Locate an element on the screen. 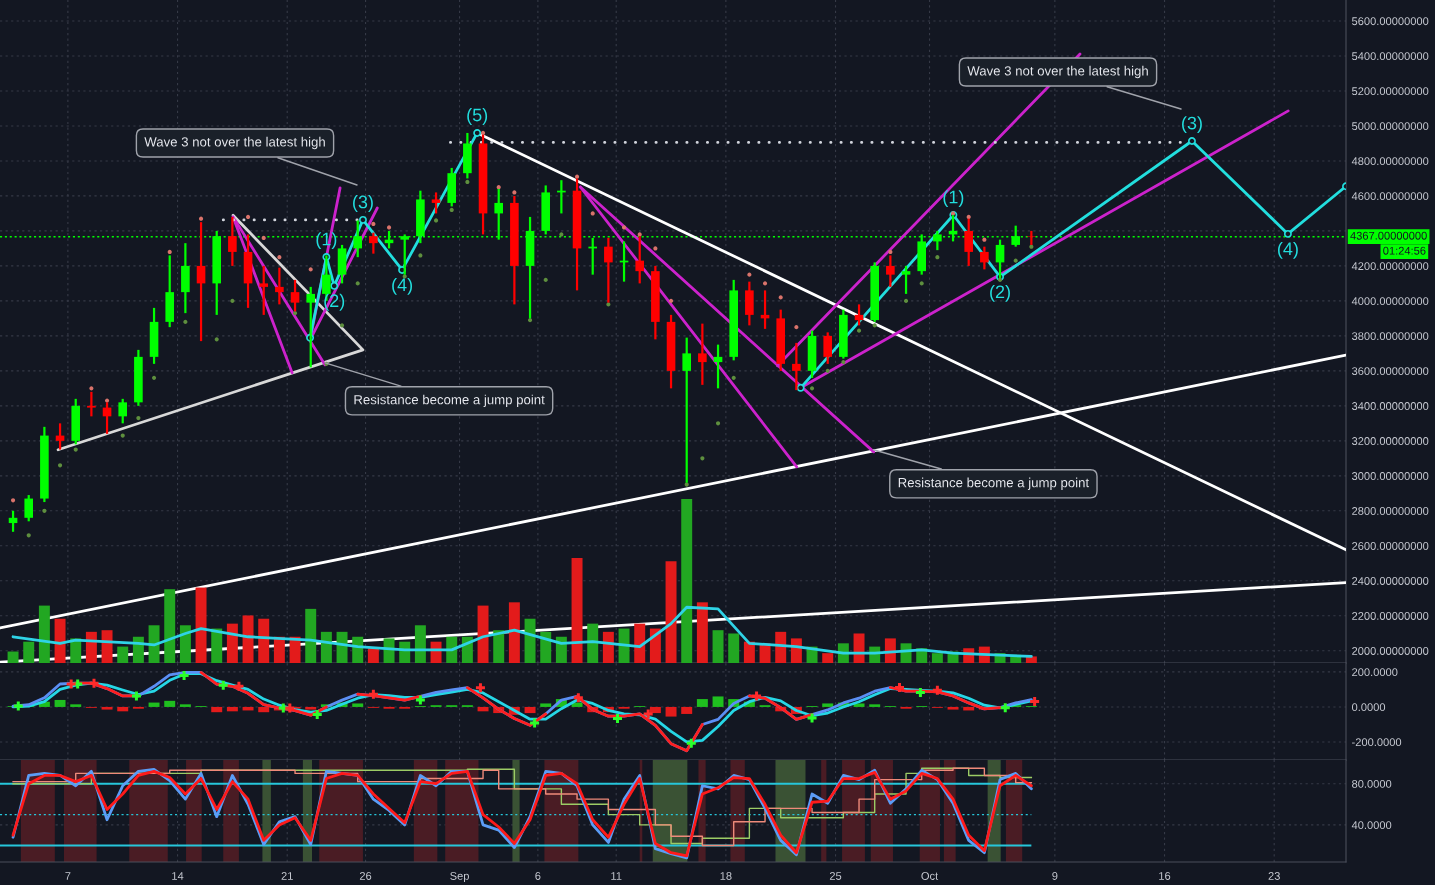  y-tick-label: 2000.00000000 is located at coordinates (1390, 651).